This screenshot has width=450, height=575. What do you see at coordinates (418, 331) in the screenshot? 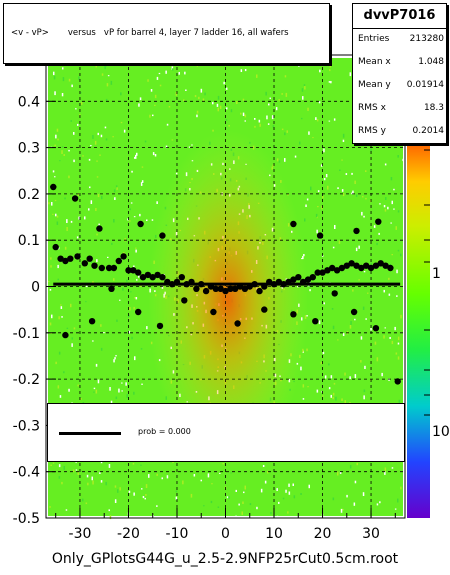
I see `color-palette` at bounding box center [418, 331].